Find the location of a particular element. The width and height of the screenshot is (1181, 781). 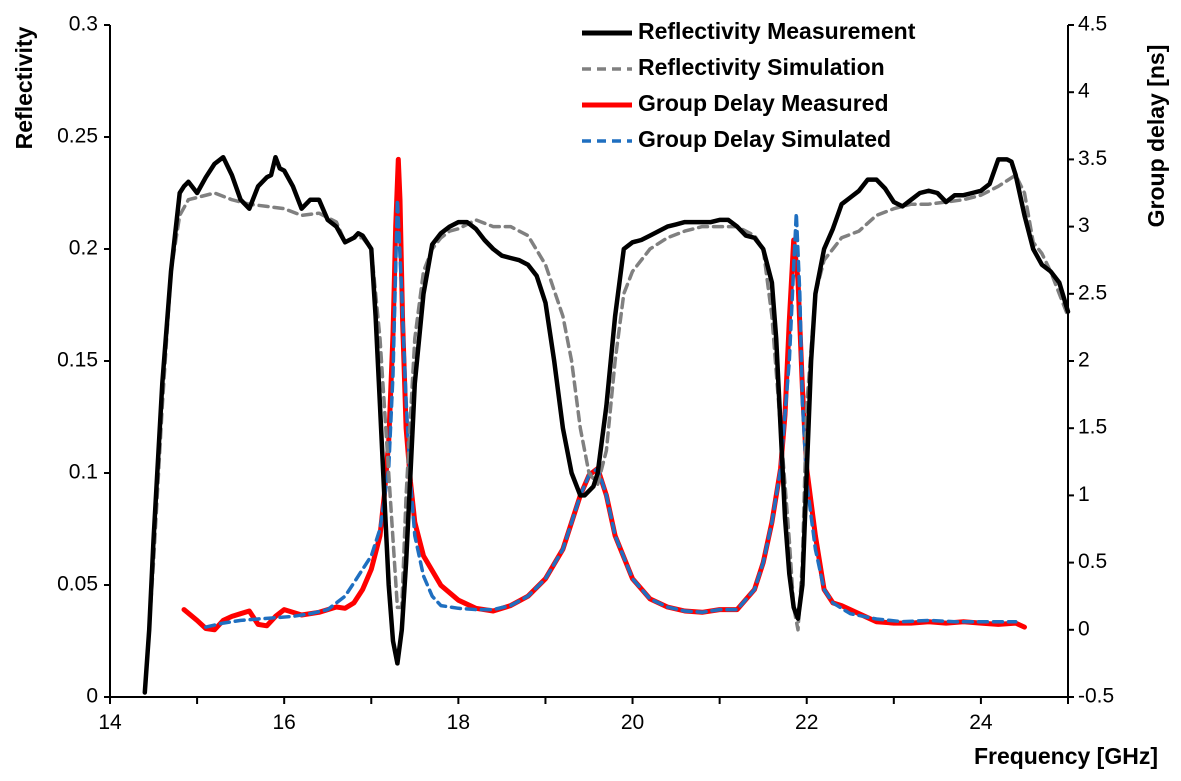

x-tick-label: 20 is located at coordinates (632, 722).